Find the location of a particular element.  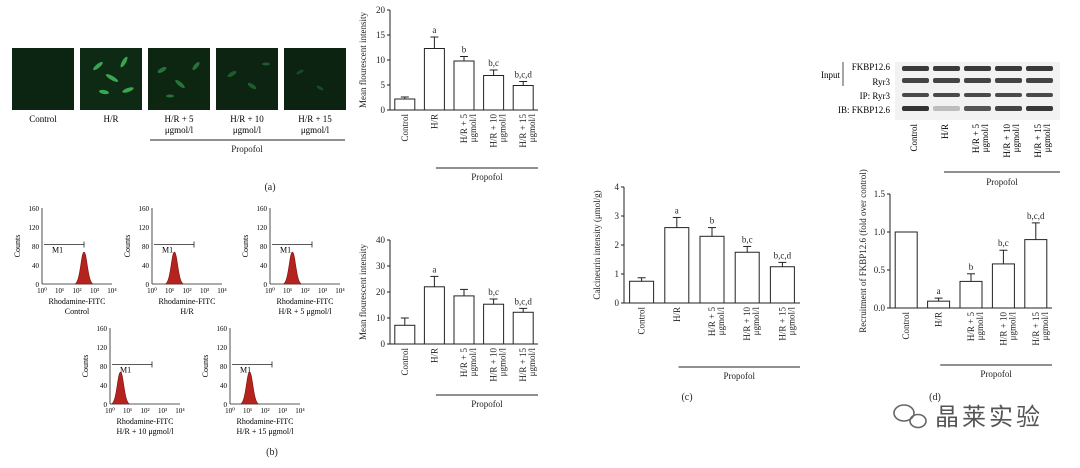

y-tick-label-c: 3 is located at coordinates (617, 216).